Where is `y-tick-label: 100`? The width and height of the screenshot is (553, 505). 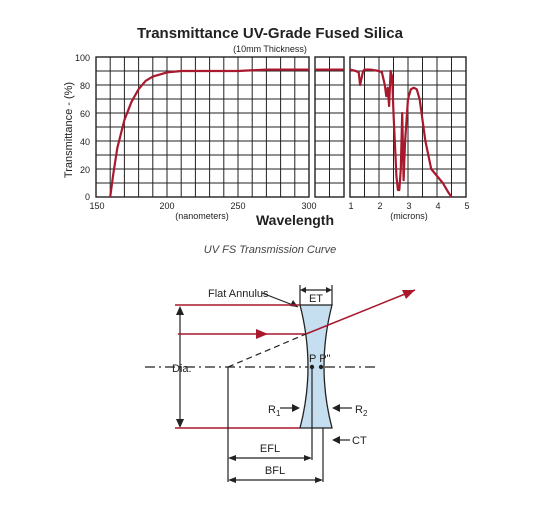
y-tick-label: 100 is located at coordinates (82, 58).